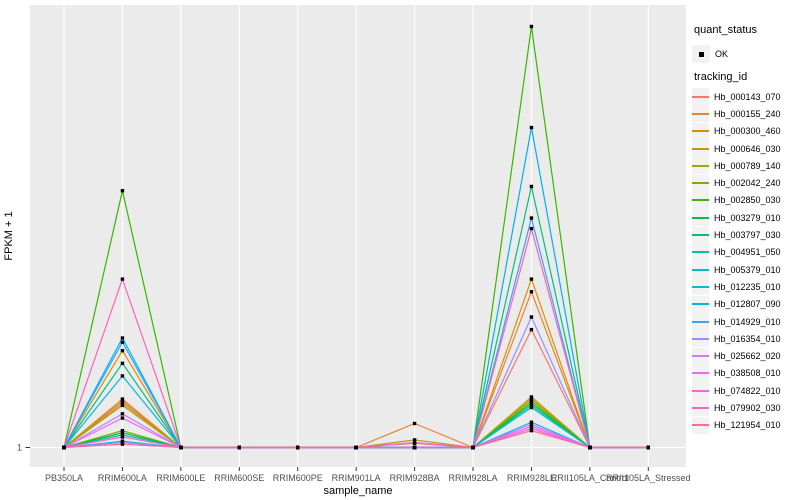  I want to click on legend-item-label: Hb_079902_030, so click(747, 407).